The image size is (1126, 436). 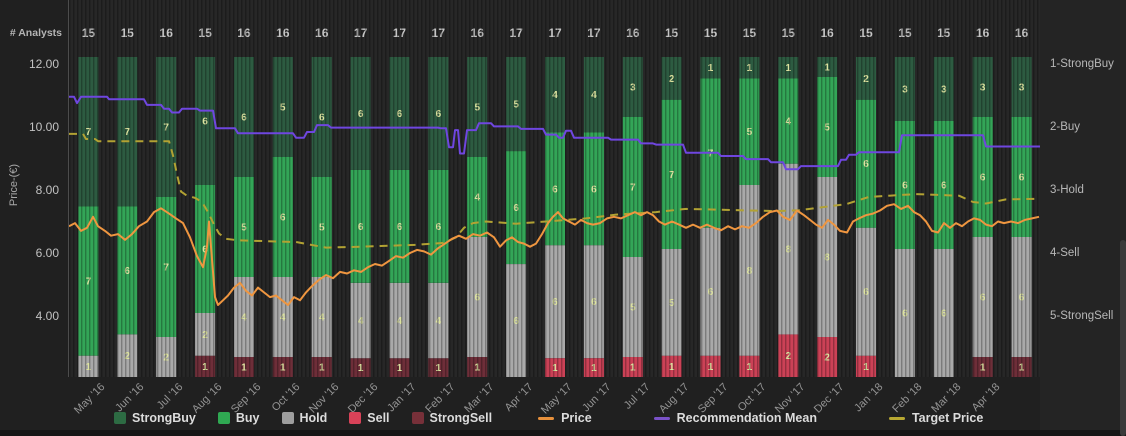 What do you see at coordinates (1123, 338) in the screenshot?
I see `vertical-scrollbar` at bounding box center [1123, 338].